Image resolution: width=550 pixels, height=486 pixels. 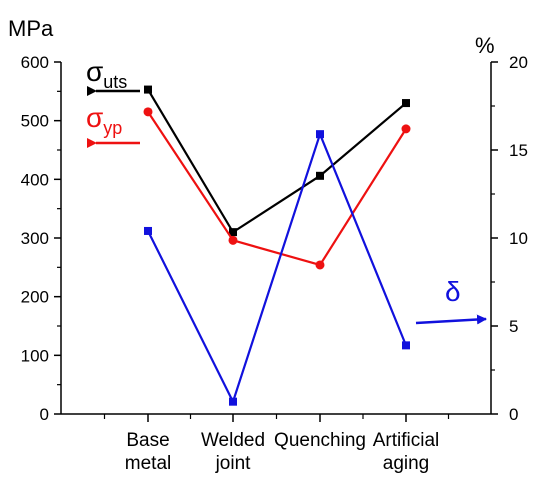 What do you see at coordinates (453, 291) in the screenshot?
I see `delta-label: δ` at bounding box center [453, 291].